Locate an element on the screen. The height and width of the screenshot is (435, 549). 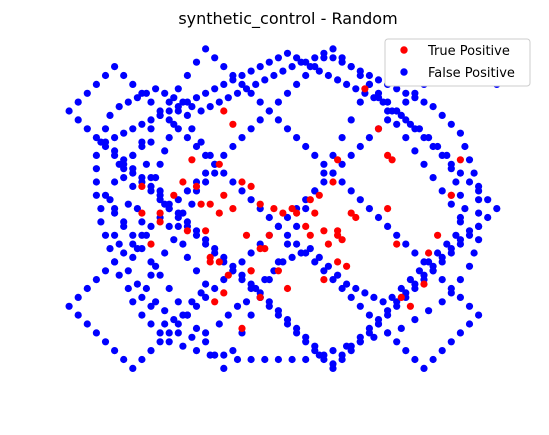
legend-marker-false-positive is located at coordinates (404, 72).